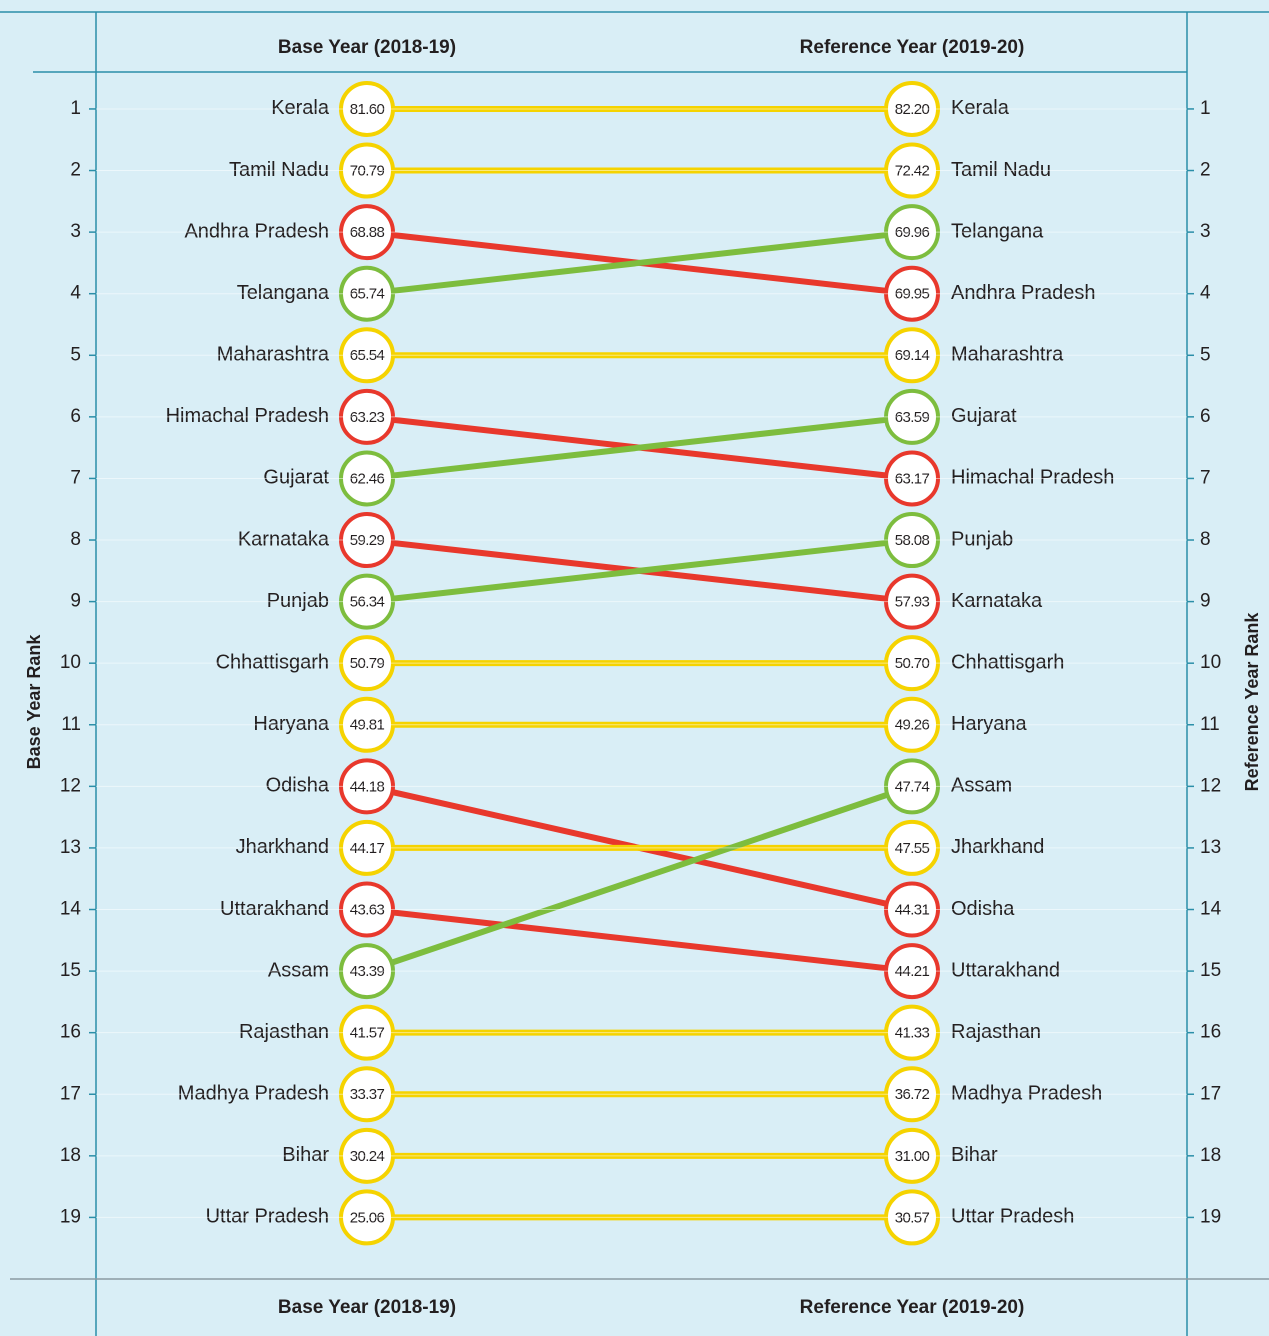 The height and width of the screenshot is (1336, 1269). What do you see at coordinates (34, 702) in the screenshot?
I see `y-axis-label: Base Year Rank` at bounding box center [34, 702].